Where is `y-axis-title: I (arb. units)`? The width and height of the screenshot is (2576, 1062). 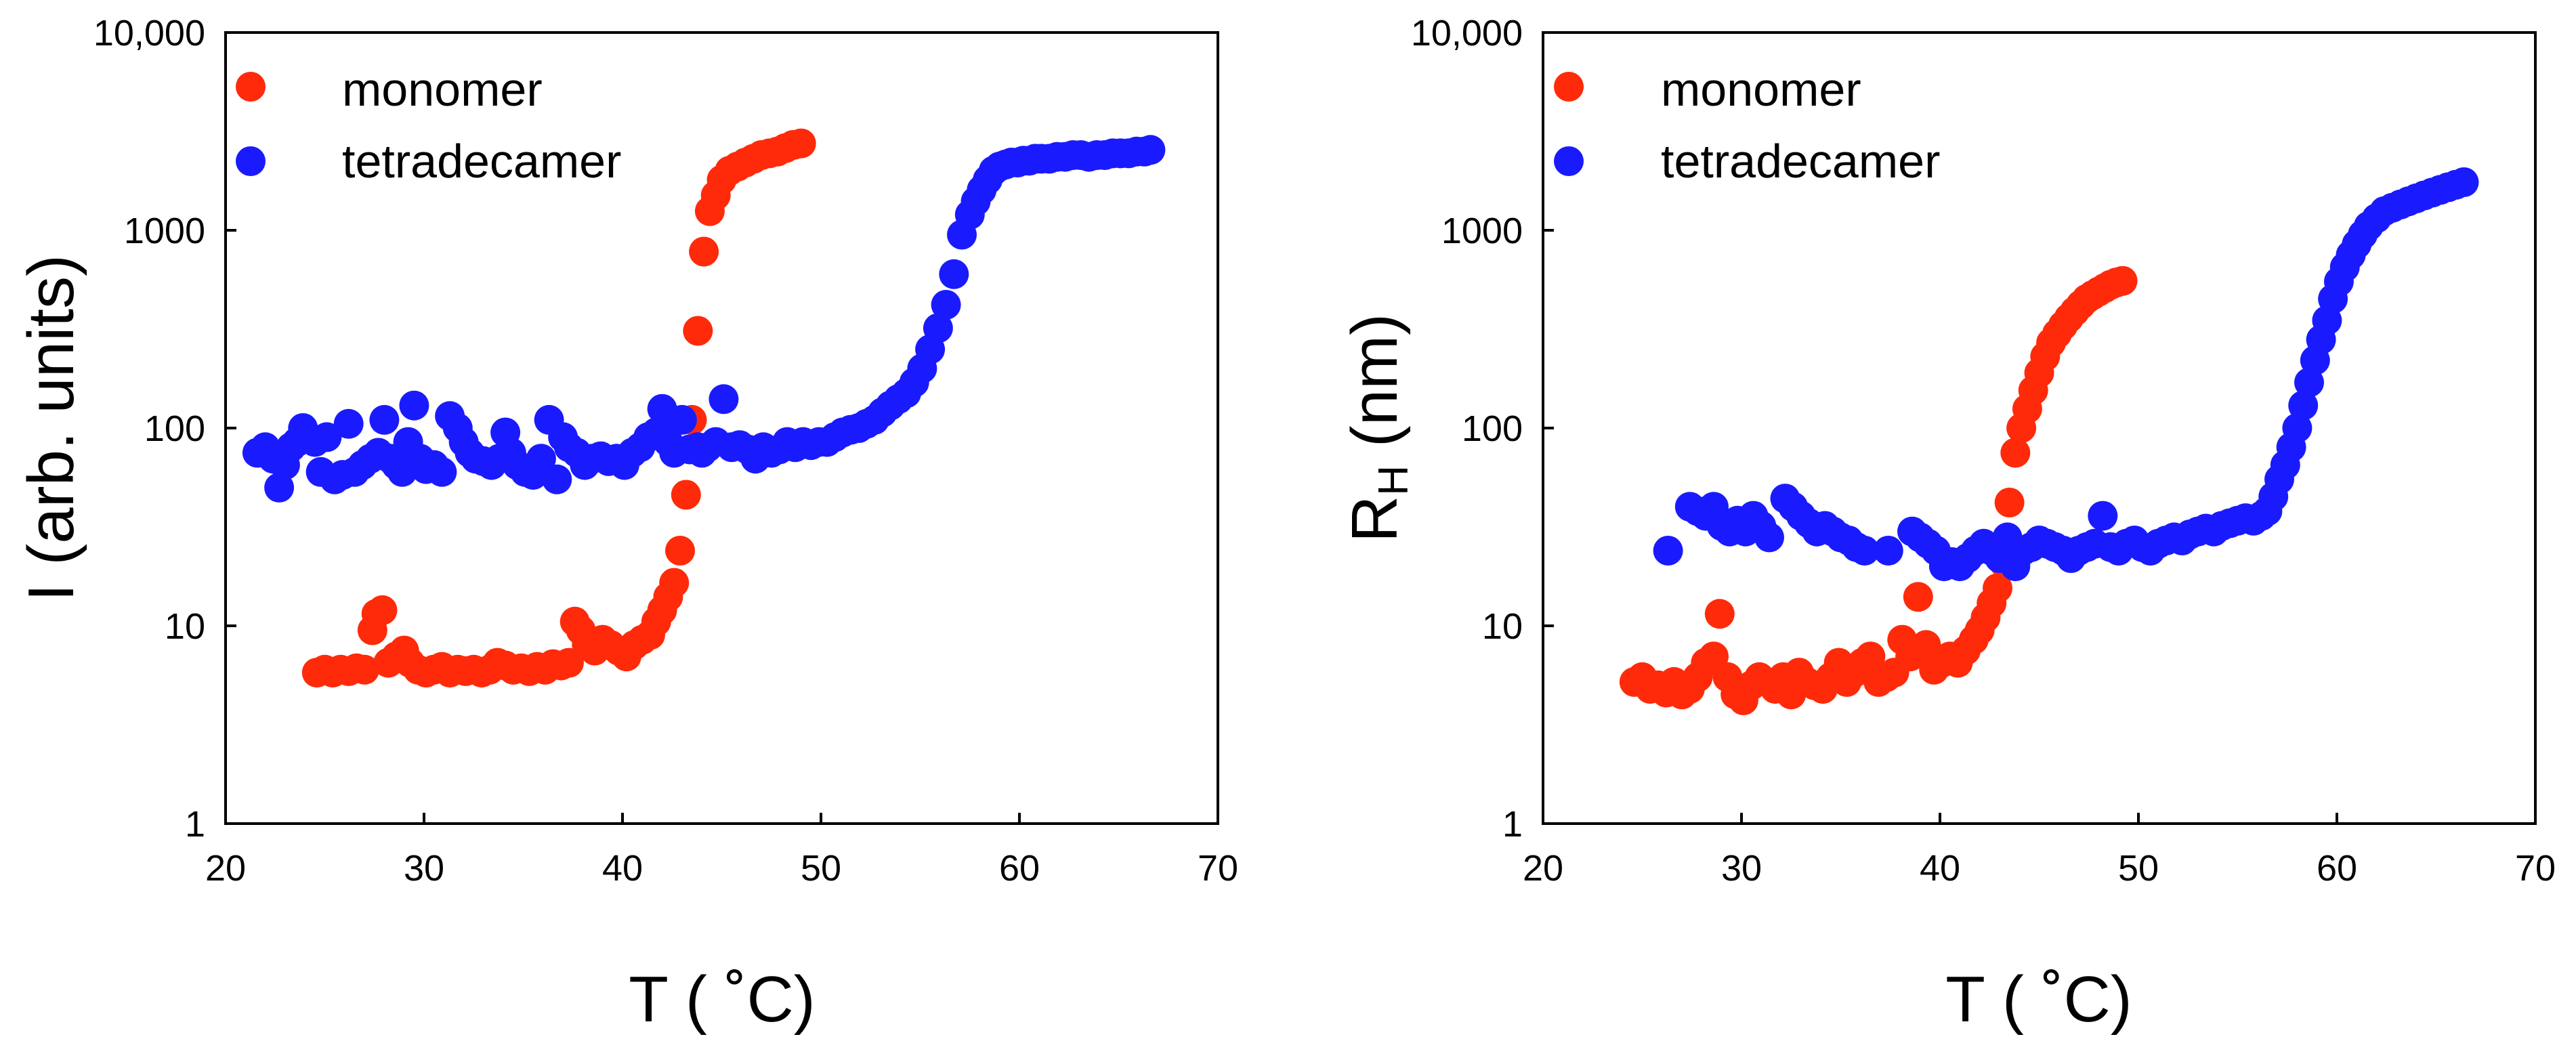
y-axis-title: I (arb. units) is located at coordinates (51, 428).